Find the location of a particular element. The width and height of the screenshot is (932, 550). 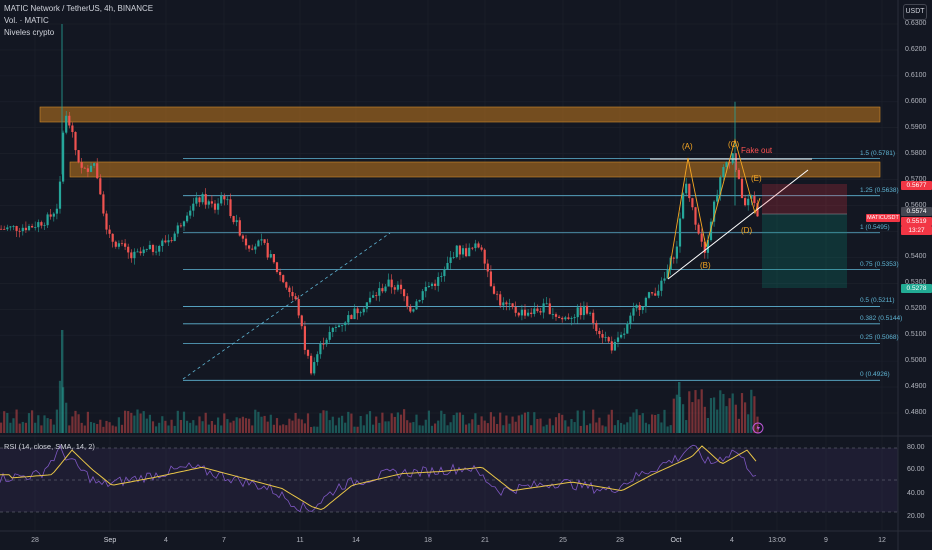

fake-out-label: Fake out is located at coordinates (757, 150).